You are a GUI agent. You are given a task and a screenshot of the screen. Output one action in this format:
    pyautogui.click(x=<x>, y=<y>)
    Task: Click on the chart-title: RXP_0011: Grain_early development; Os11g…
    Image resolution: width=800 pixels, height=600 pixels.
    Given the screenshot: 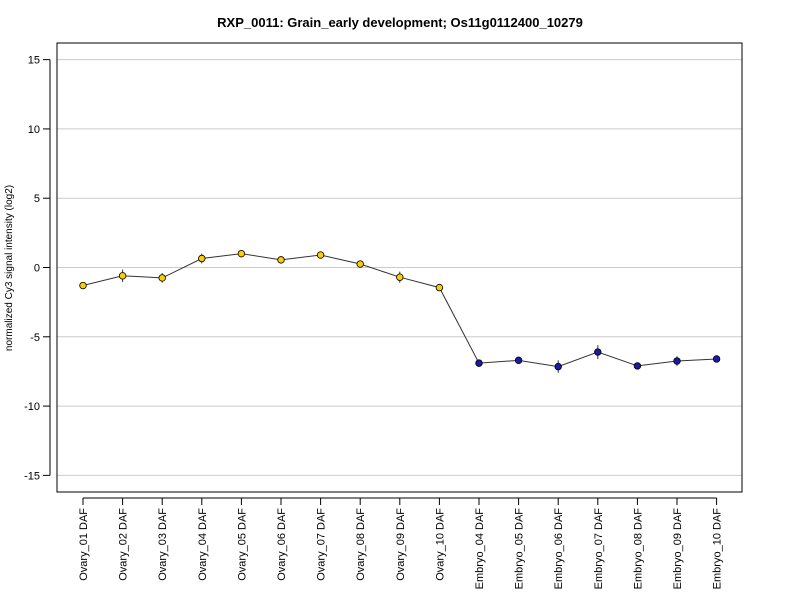 What is the action you would take?
    pyautogui.click(x=400, y=22)
    